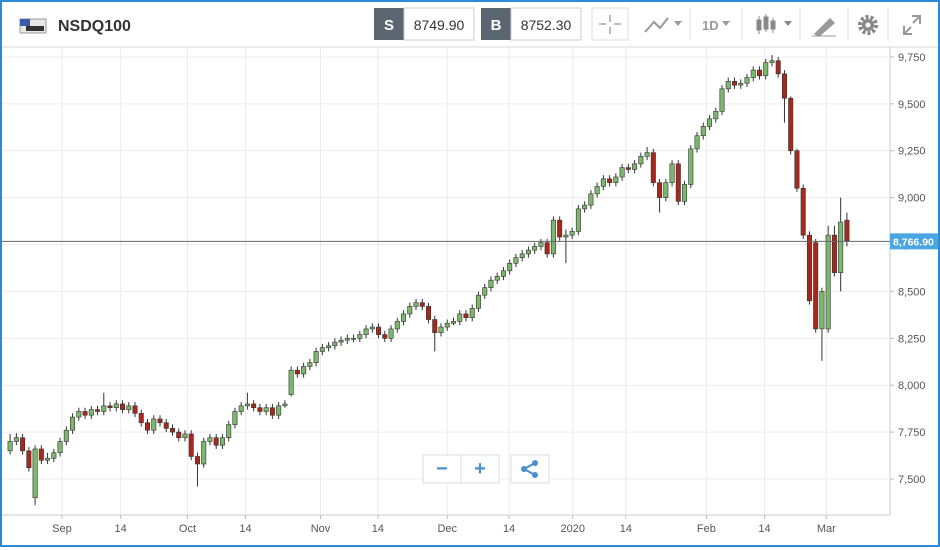  What do you see at coordinates (442, 469) in the screenshot?
I see `zoom-out: −` at bounding box center [442, 469].